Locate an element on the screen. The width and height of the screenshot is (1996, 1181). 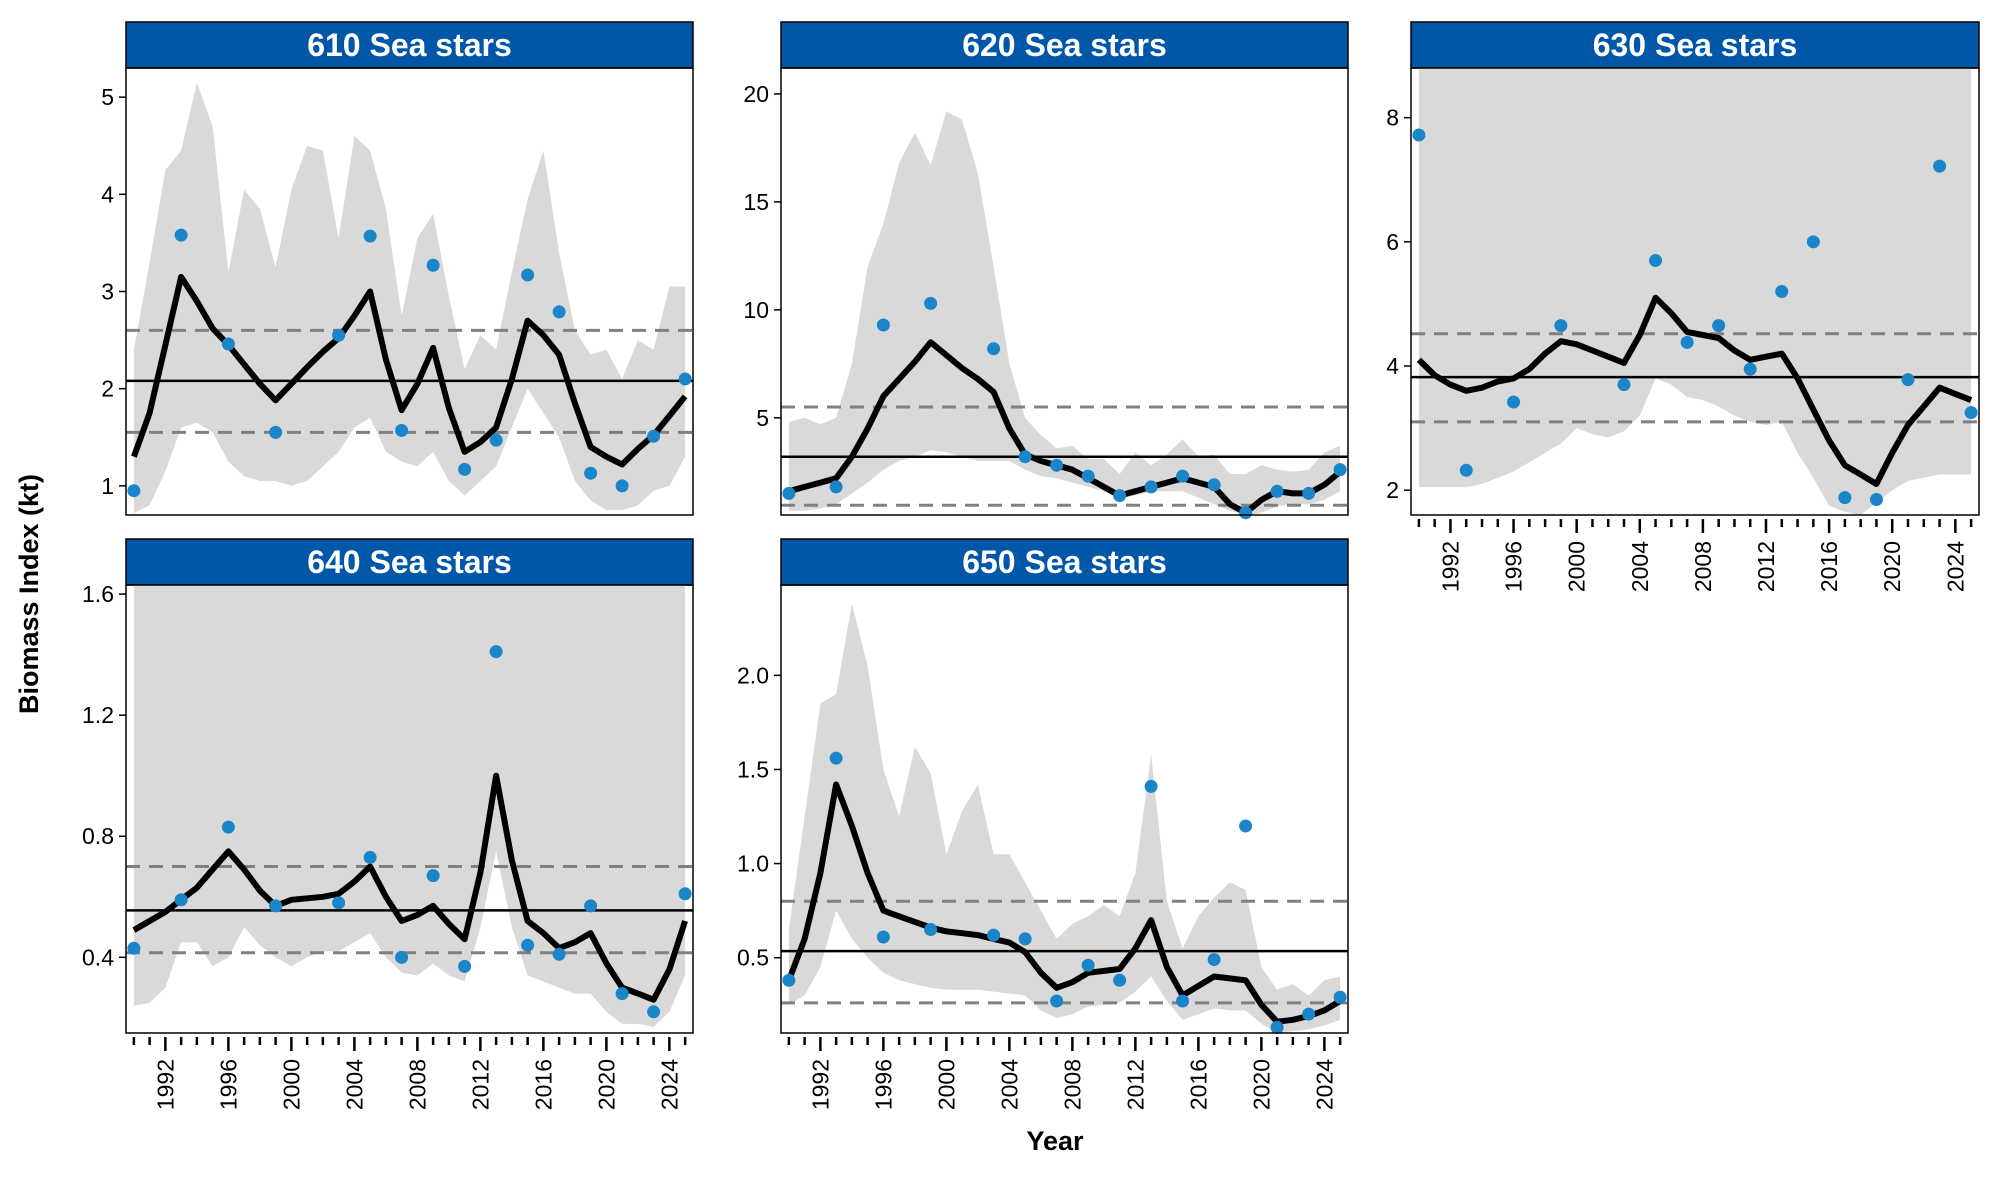
y-tick-label: 0.8 is located at coordinates (98, 836).